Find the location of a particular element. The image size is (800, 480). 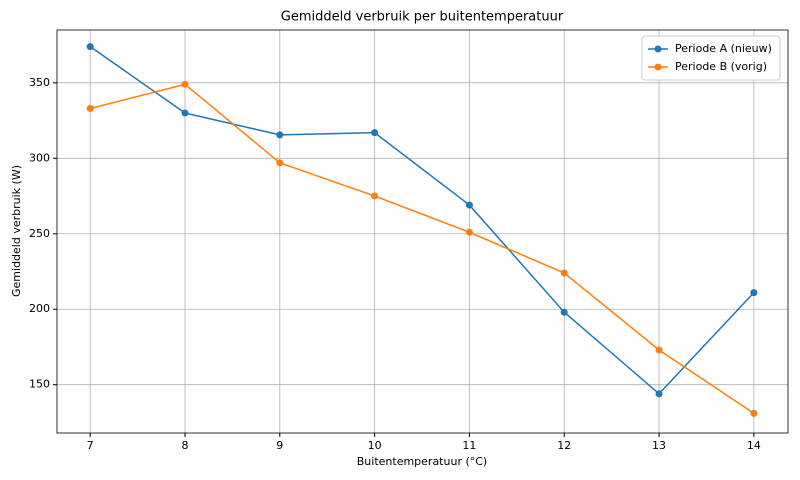

y-axis-label: Gemiddeld verbruik (W) is located at coordinates (16, 231).